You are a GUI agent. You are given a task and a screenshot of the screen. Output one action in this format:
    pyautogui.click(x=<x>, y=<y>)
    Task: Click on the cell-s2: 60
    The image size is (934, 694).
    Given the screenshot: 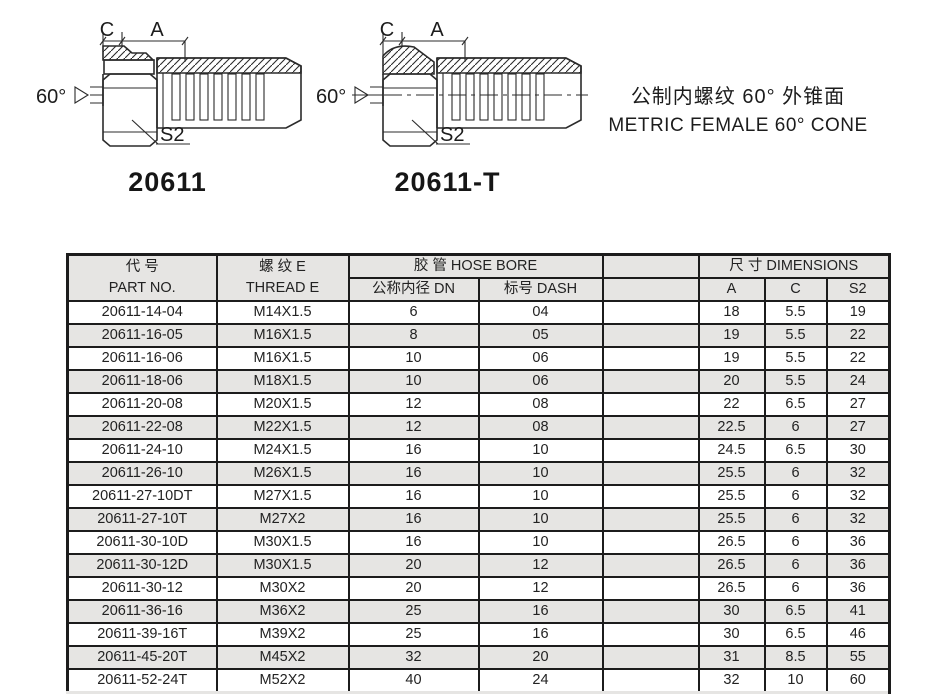 What is the action you would take?
    pyautogui.click(x=858, y=681)
    